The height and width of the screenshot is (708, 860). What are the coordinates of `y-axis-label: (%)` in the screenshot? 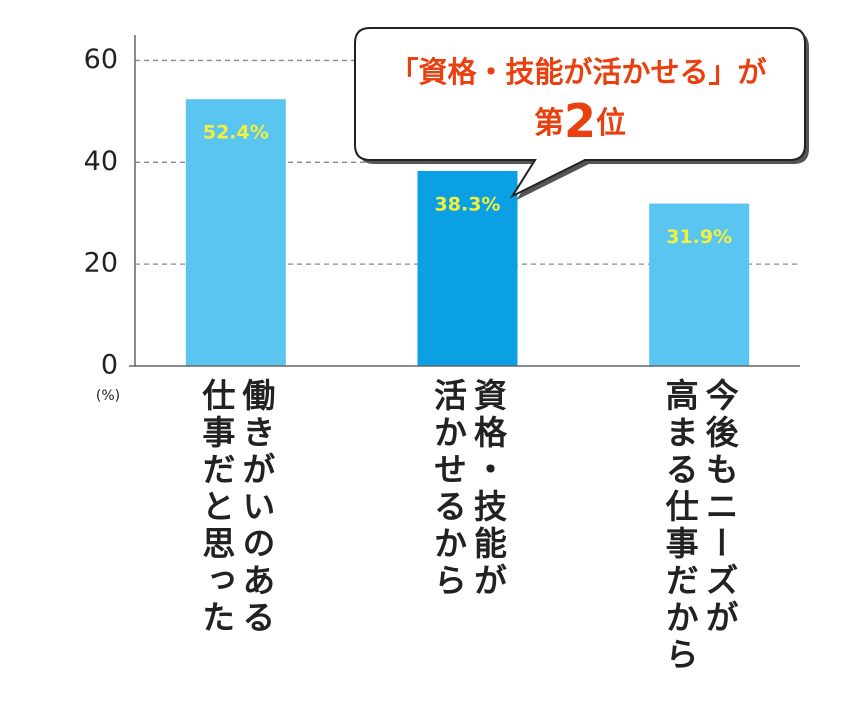 It's located at (108, 396).